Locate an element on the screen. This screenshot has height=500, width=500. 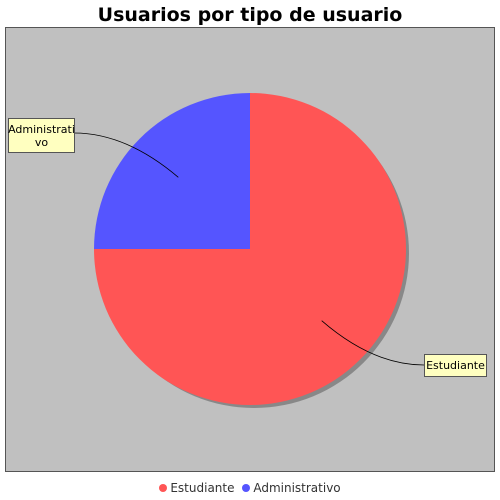
slice-label-administrativo-line-2: vo is located at coordinates (42, 142).